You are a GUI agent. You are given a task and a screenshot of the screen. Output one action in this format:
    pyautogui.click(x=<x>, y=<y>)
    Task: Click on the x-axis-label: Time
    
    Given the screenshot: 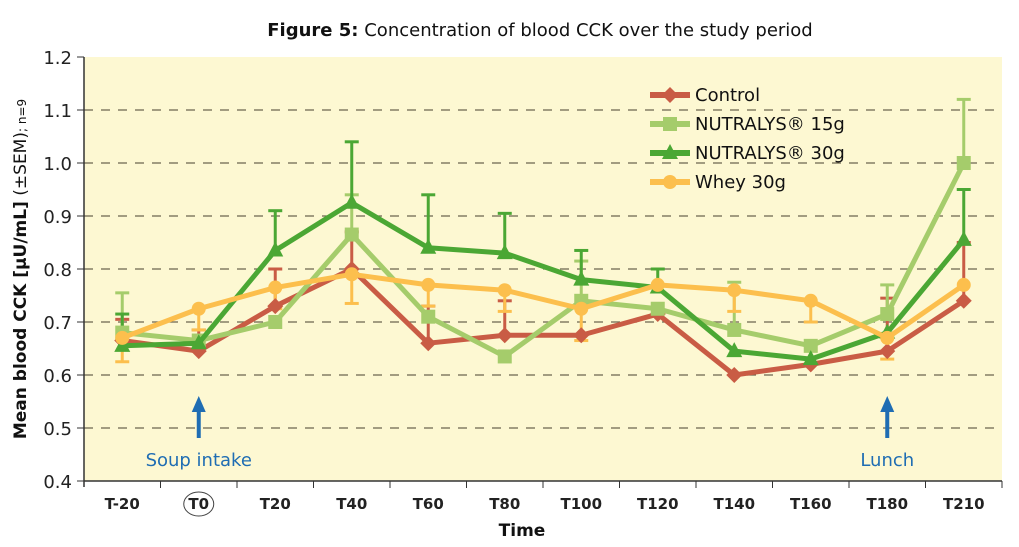 What is the action you would take?
    pyautogui.click(x=522, y=531)
    